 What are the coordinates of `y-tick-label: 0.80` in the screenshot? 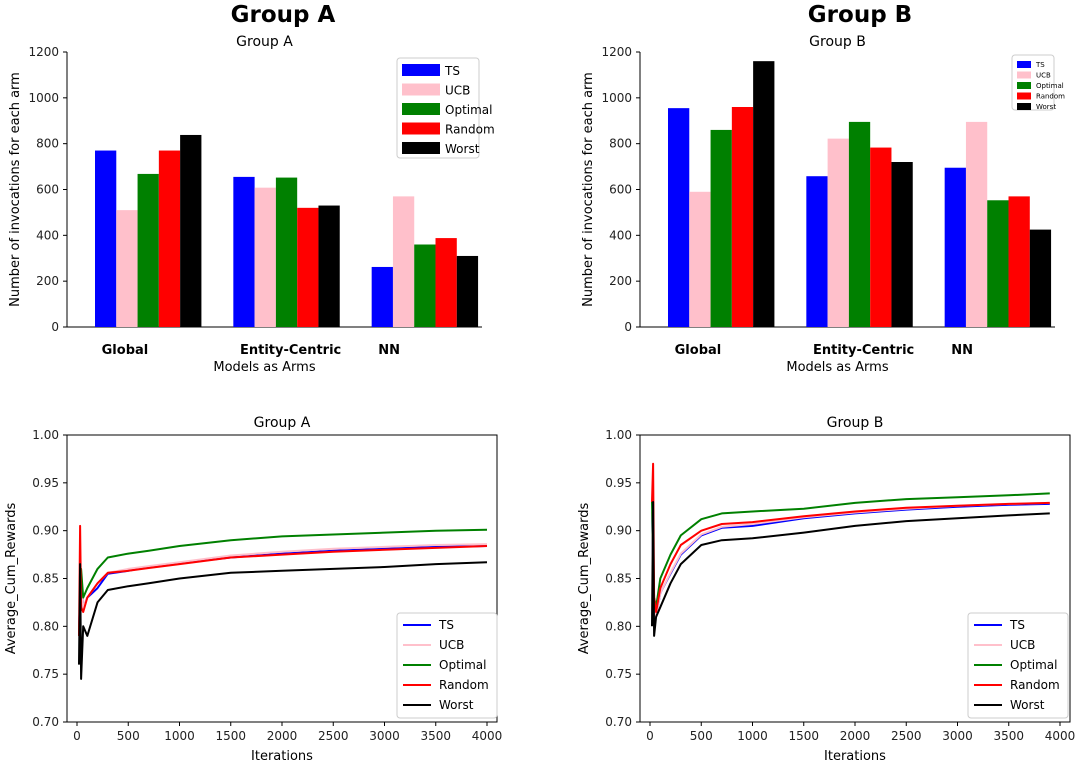 It's located at (45, 626).